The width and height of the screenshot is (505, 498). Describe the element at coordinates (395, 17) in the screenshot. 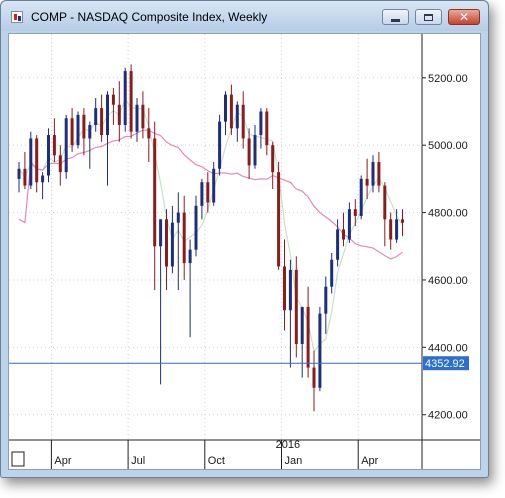

I see `minimize-button` at that location.